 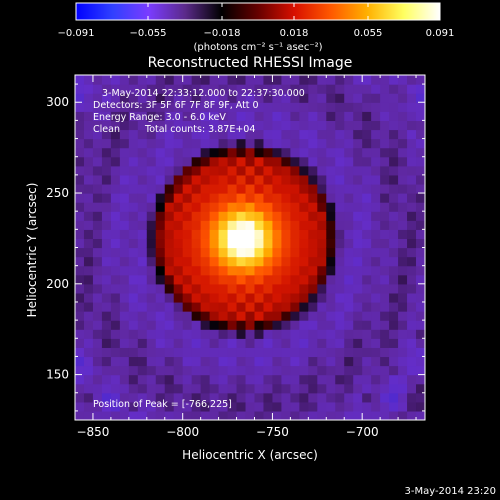 What do you see at coordinates (32, 250) in the screenshot?
I see `y-axis-label: Heliocentric Y (arcsec)` at bounding box center [32, 250].